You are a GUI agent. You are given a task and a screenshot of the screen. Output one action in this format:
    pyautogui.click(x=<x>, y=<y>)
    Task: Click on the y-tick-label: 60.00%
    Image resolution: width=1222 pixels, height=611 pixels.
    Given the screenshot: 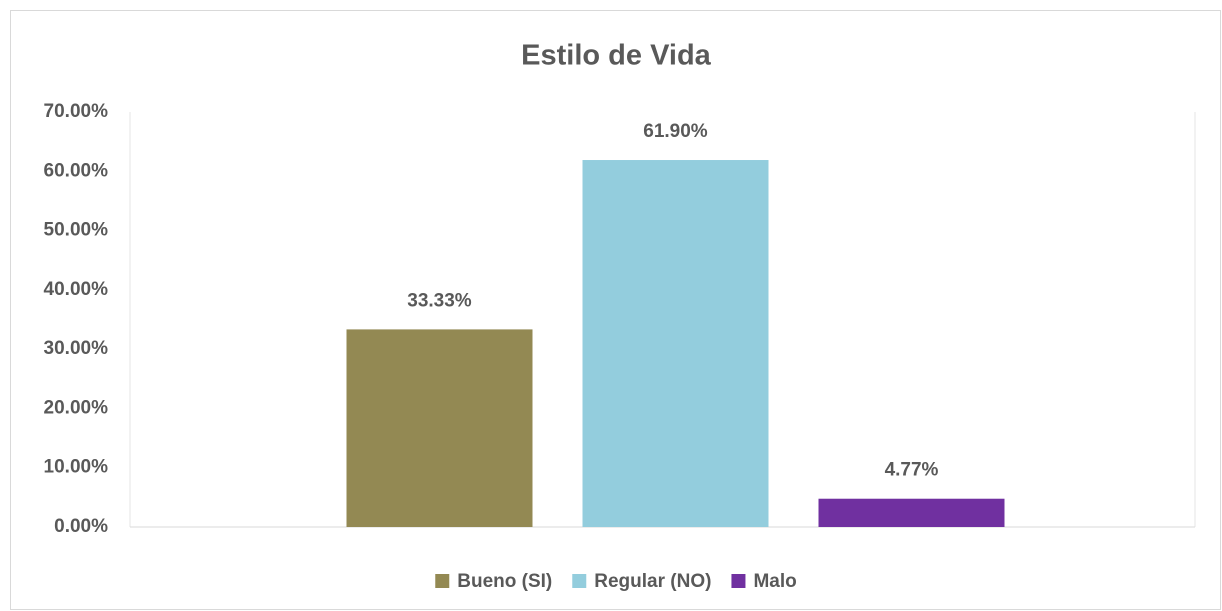 What is the action you would take?
    pyautogui.click(x=76, y=170)
    